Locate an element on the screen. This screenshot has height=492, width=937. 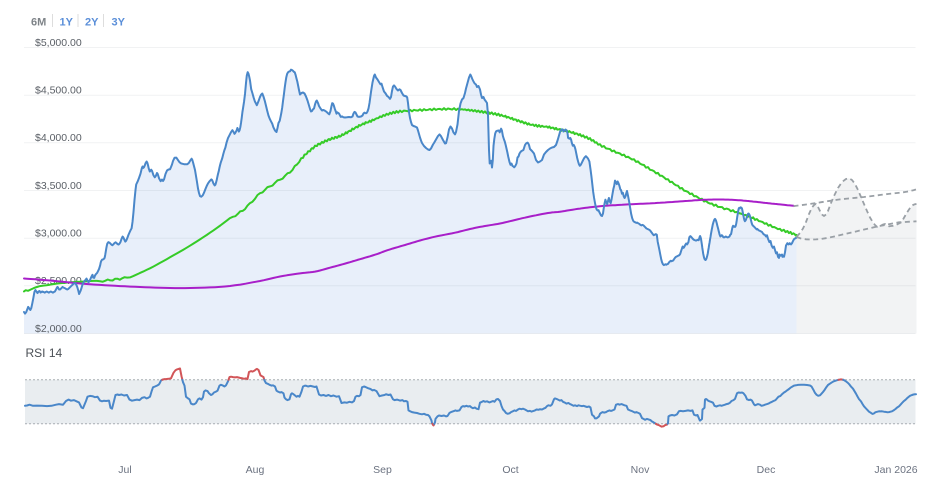
svg-text: Jul is located at coordinates (124, 470).